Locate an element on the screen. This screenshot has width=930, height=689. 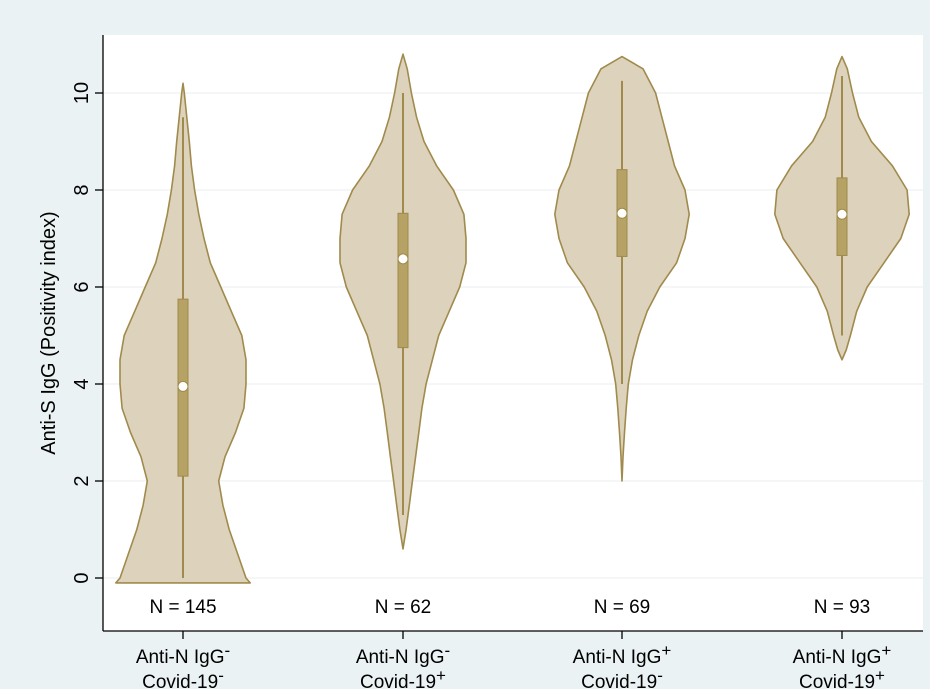
y-tick-label: 6 is located at coordinates (82, 286).